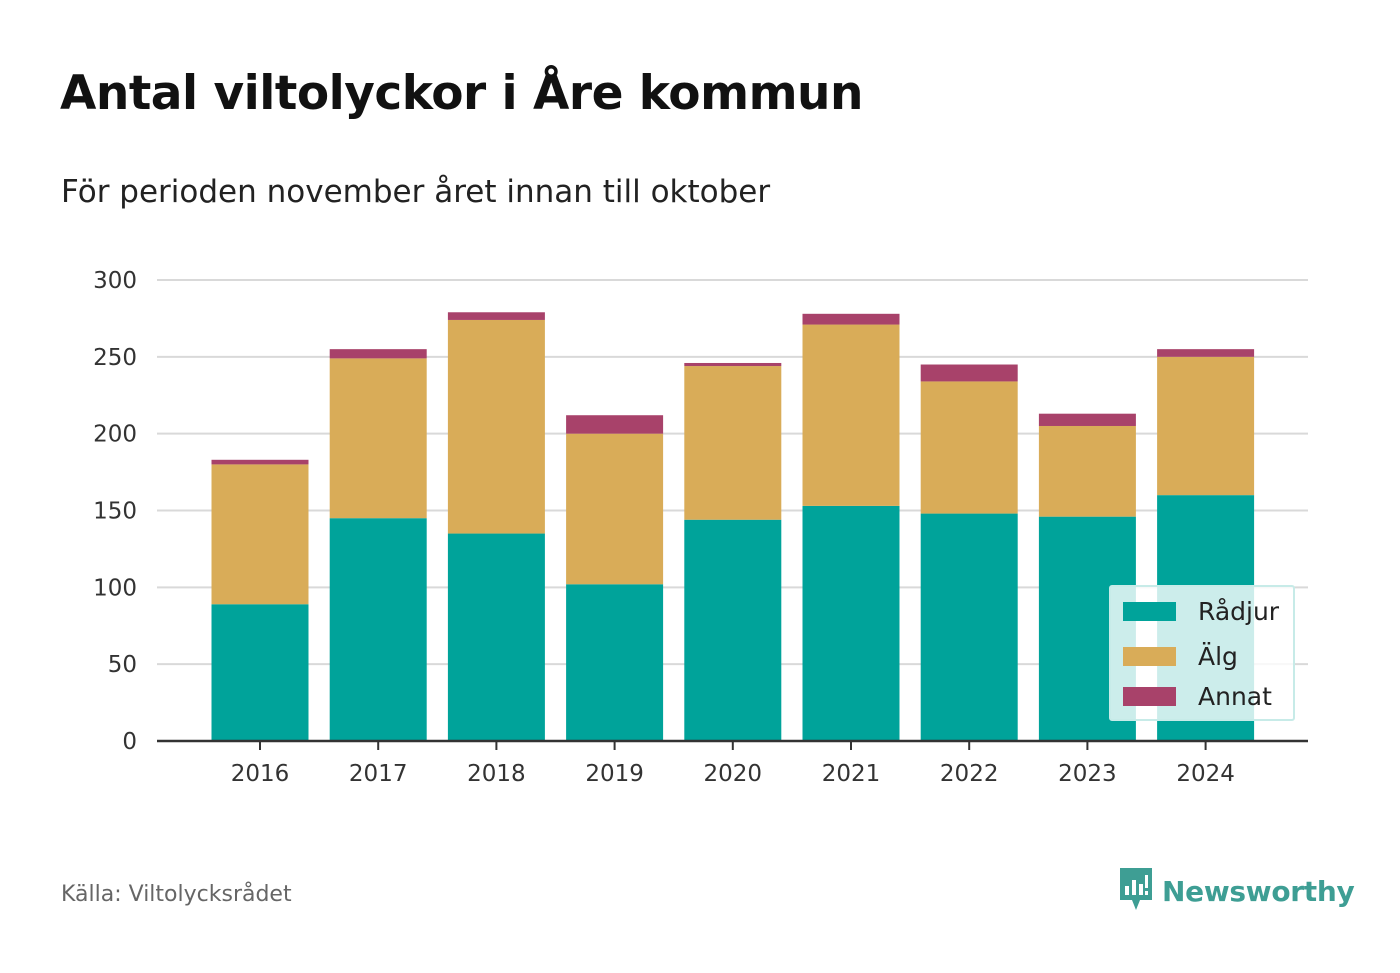  I want to click on legend-label-alg: Älg, so click(1218, 656).